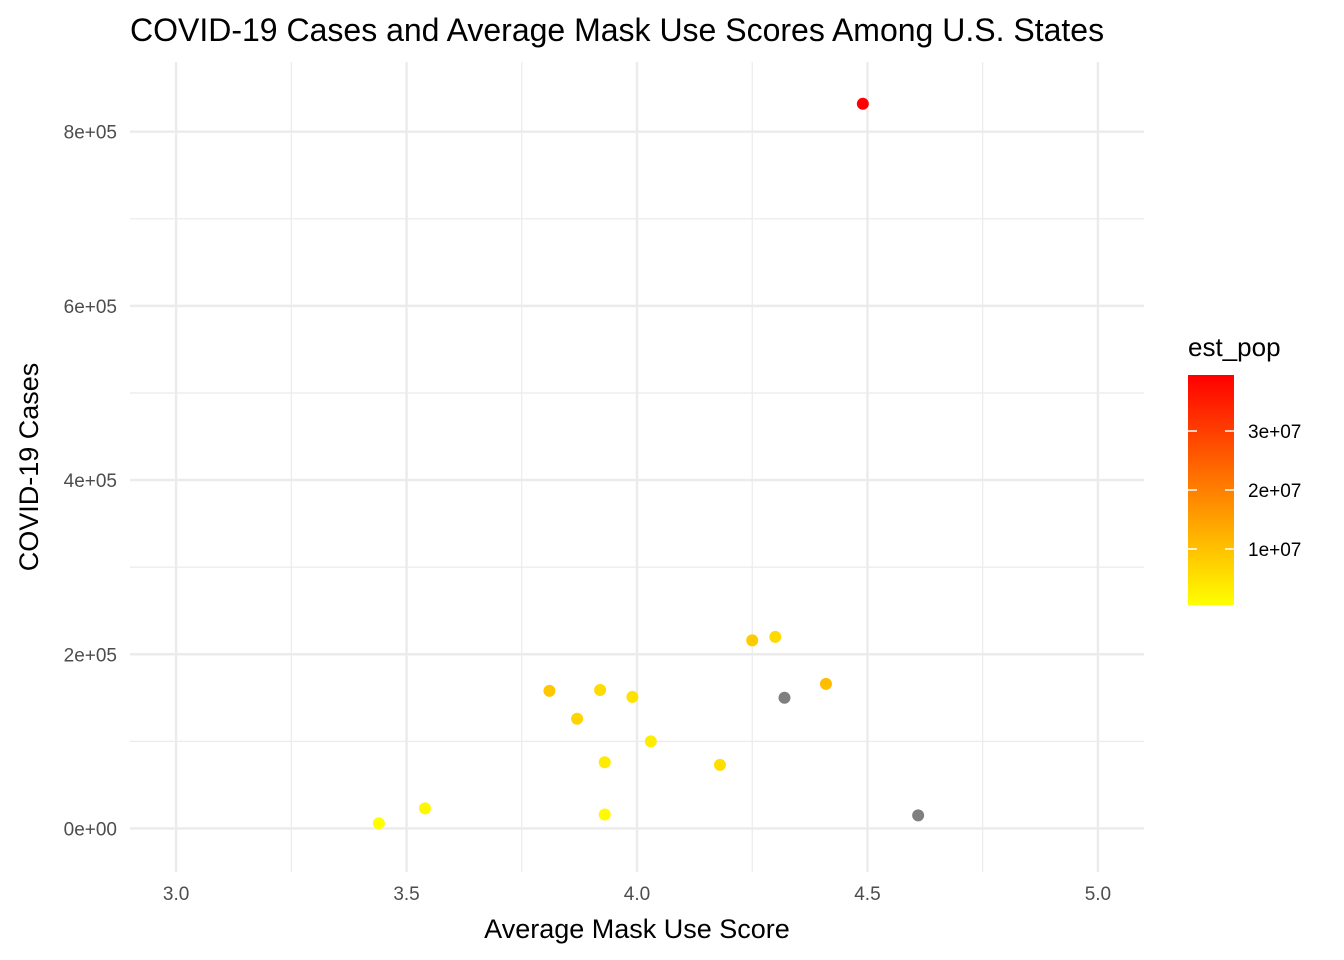  Describe the element at coordinates (90, 133) in the screenshot. I see `y-tick-label: 8e+05` at that location.